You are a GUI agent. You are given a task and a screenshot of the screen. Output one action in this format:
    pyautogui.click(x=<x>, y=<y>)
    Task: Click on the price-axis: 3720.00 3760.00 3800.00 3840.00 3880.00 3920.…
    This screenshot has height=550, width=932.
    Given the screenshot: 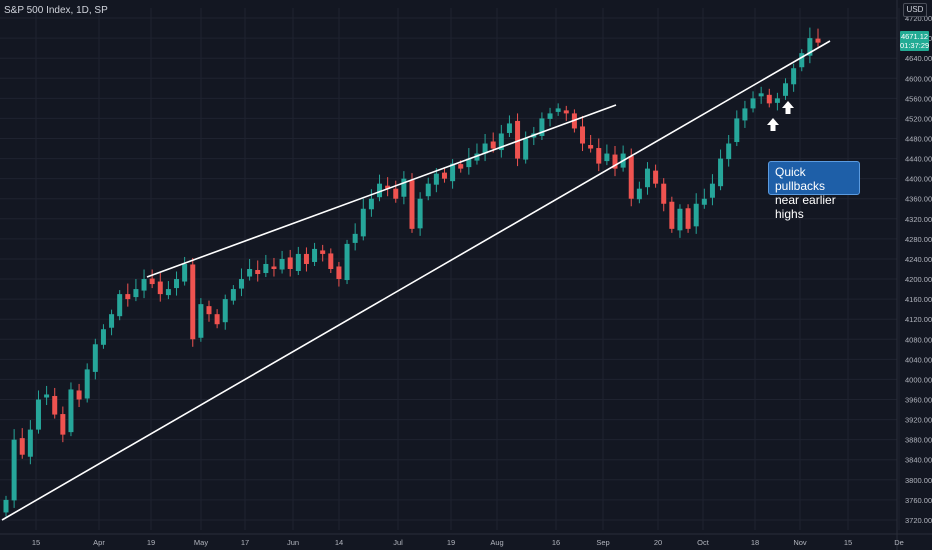 What is the action you would take?
    pyautogui.click(x=914, y=275)
    